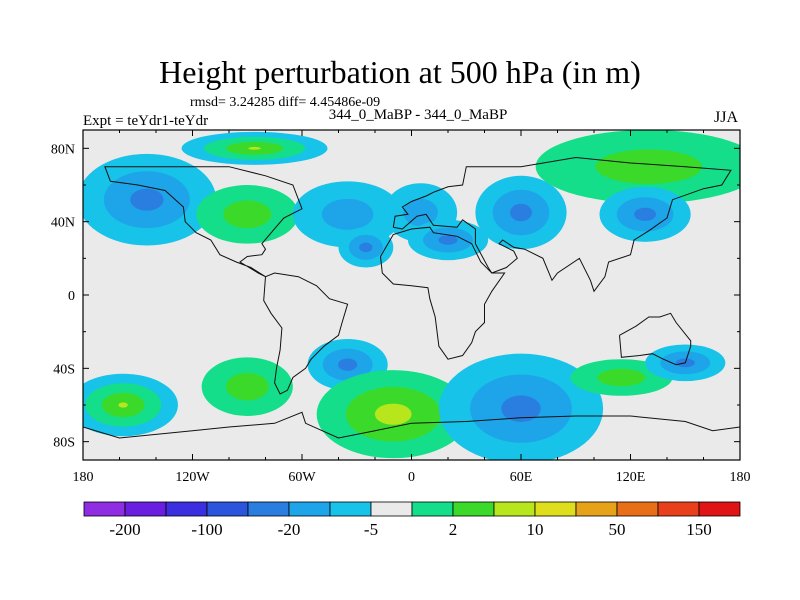 The image size is (800, 600). What do you see at coordinates (146, 121) in the screenshot?
I see `experiment-label: Expt = teYdr1-teYdr` at bounding box center [146, 121].